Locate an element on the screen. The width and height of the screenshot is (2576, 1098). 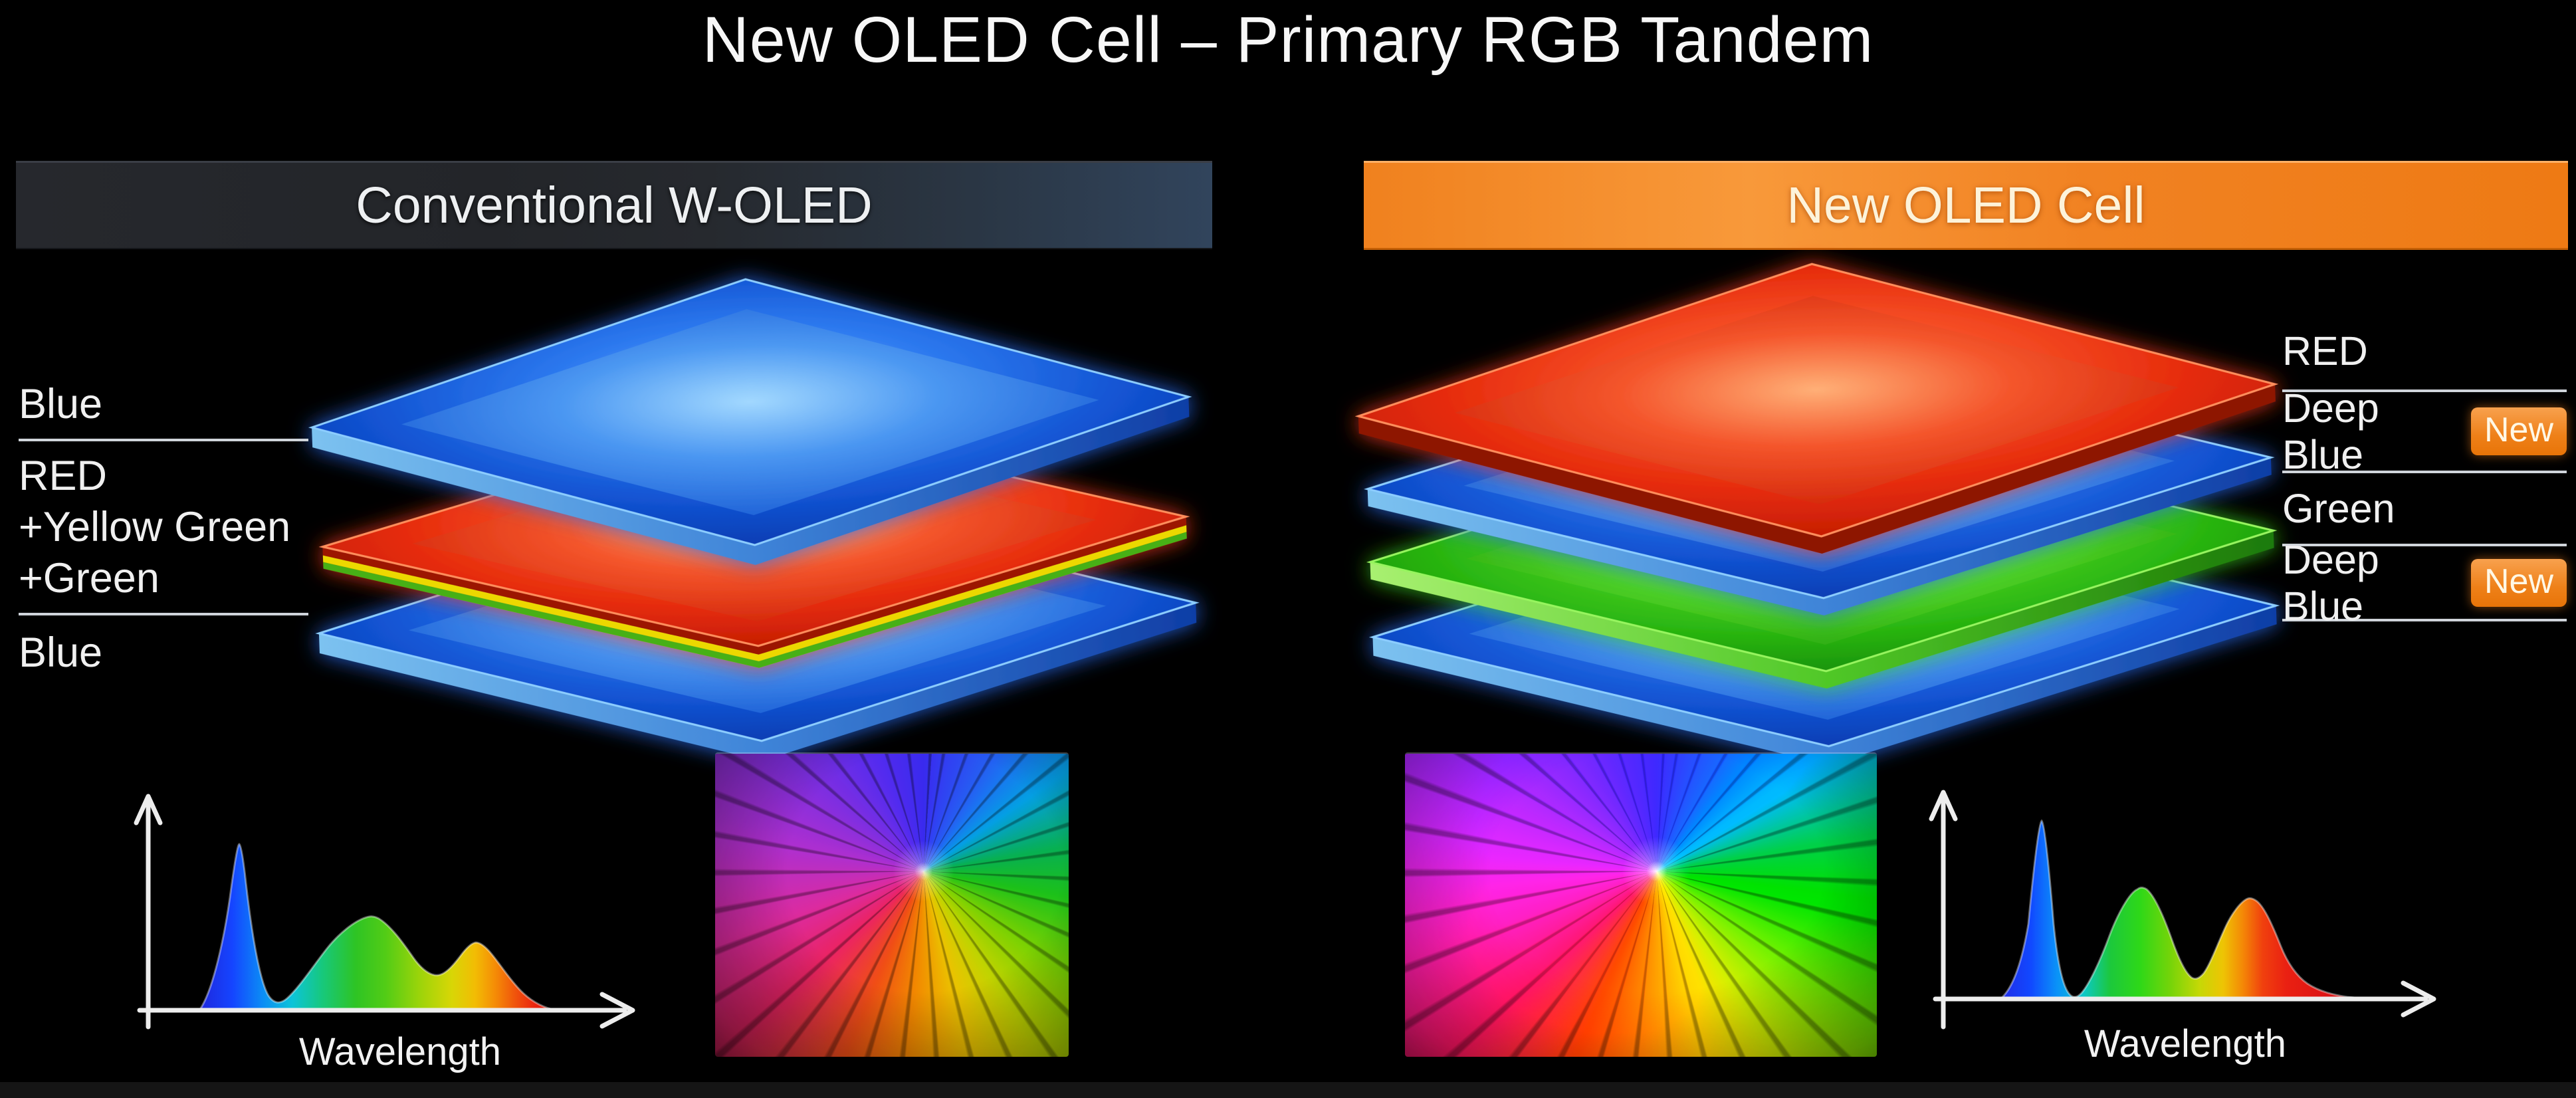
photo-edge-strip is located at coordinates (1288, 1090).